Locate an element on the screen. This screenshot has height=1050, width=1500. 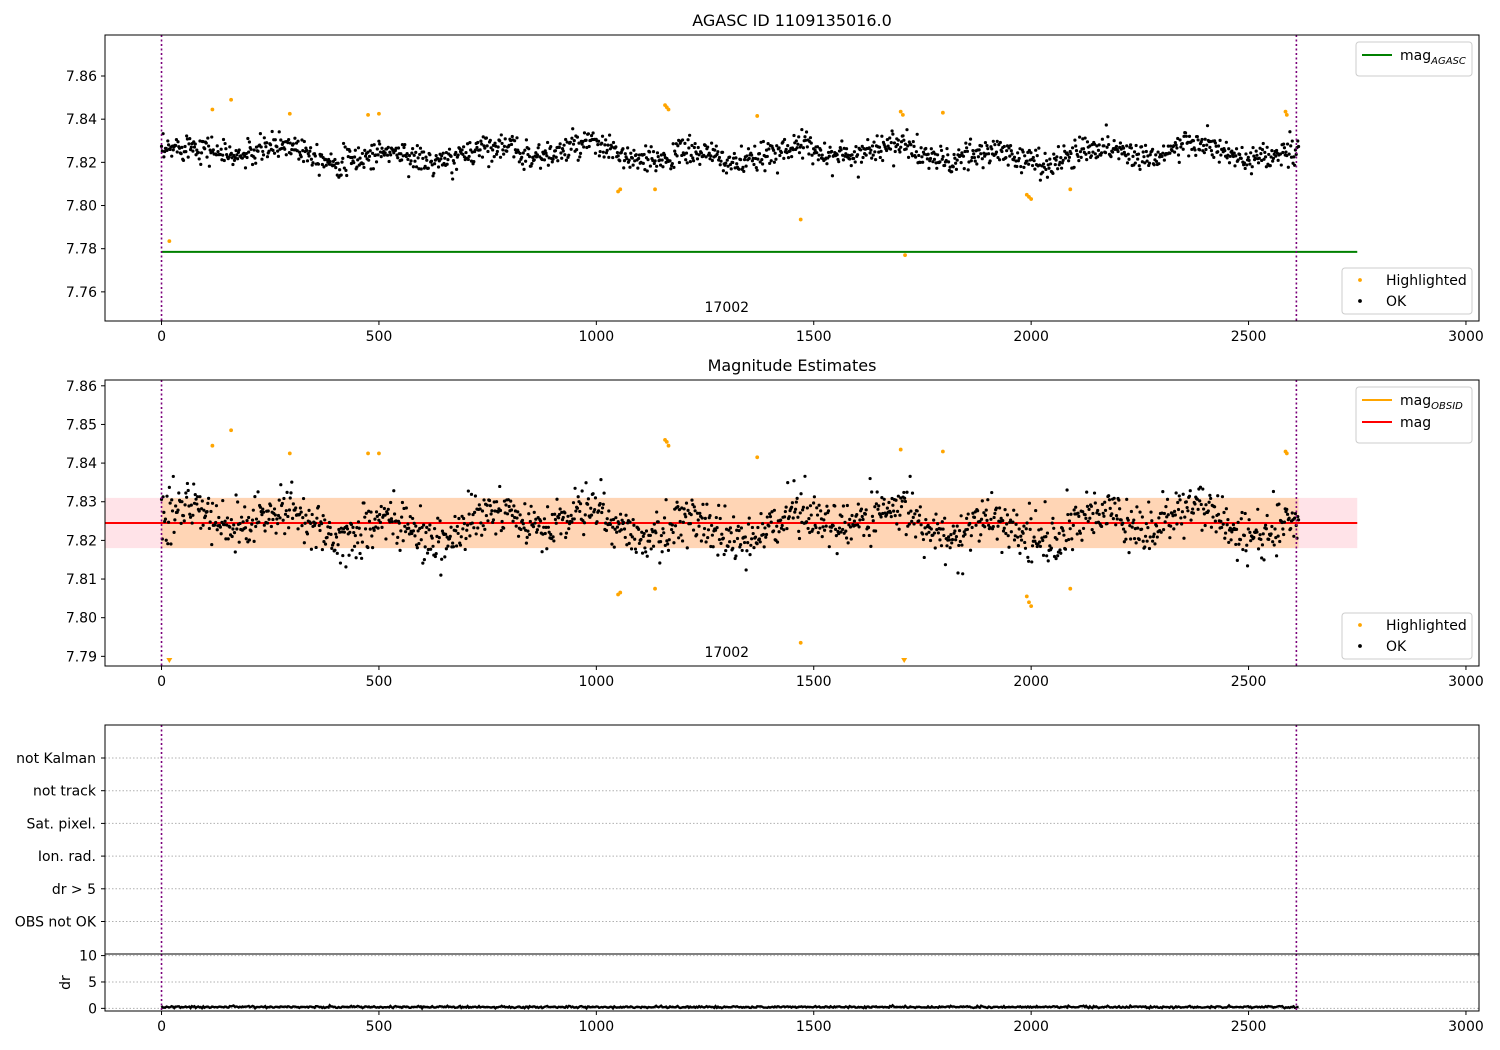
y-tick-label: 7.78 is located at coordinates (81, 250).